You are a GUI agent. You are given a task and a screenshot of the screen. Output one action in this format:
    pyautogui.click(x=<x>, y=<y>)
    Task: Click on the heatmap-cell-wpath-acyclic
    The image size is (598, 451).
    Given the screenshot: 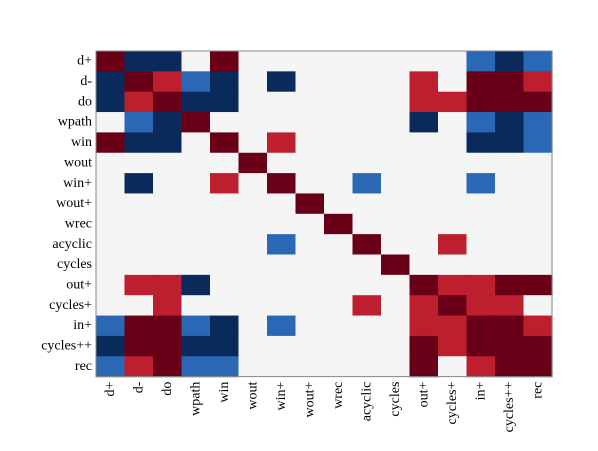 What is the action you would take?
    pyautogui.click(x=367, y=122)
    